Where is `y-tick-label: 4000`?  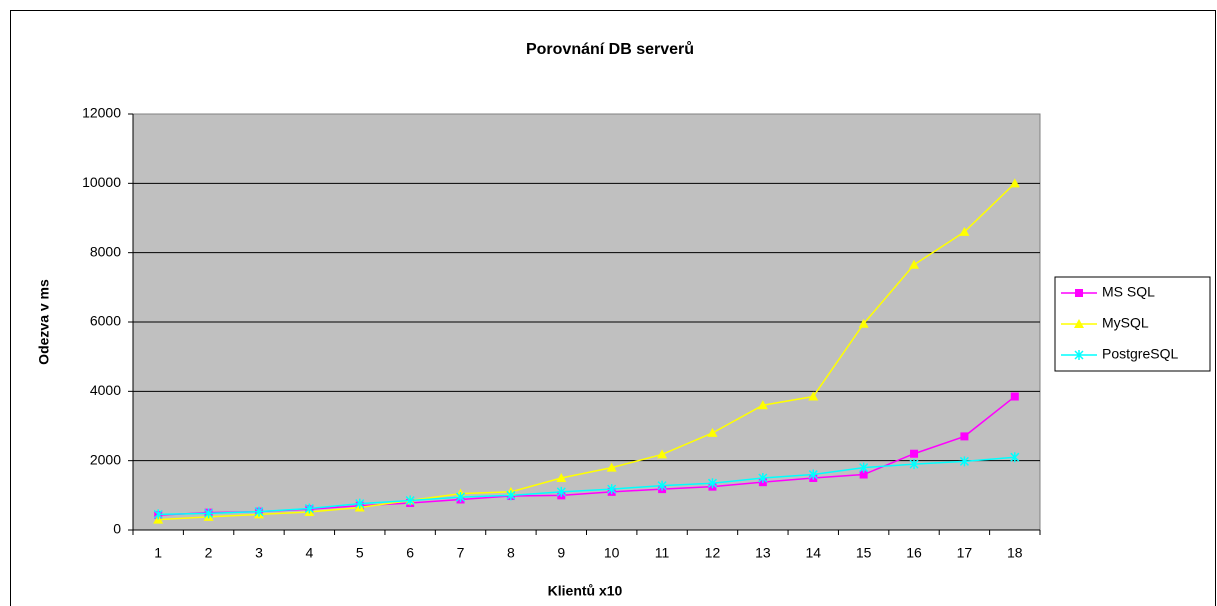
y-tick-label: 4000 is located at coordinates (105, 390).